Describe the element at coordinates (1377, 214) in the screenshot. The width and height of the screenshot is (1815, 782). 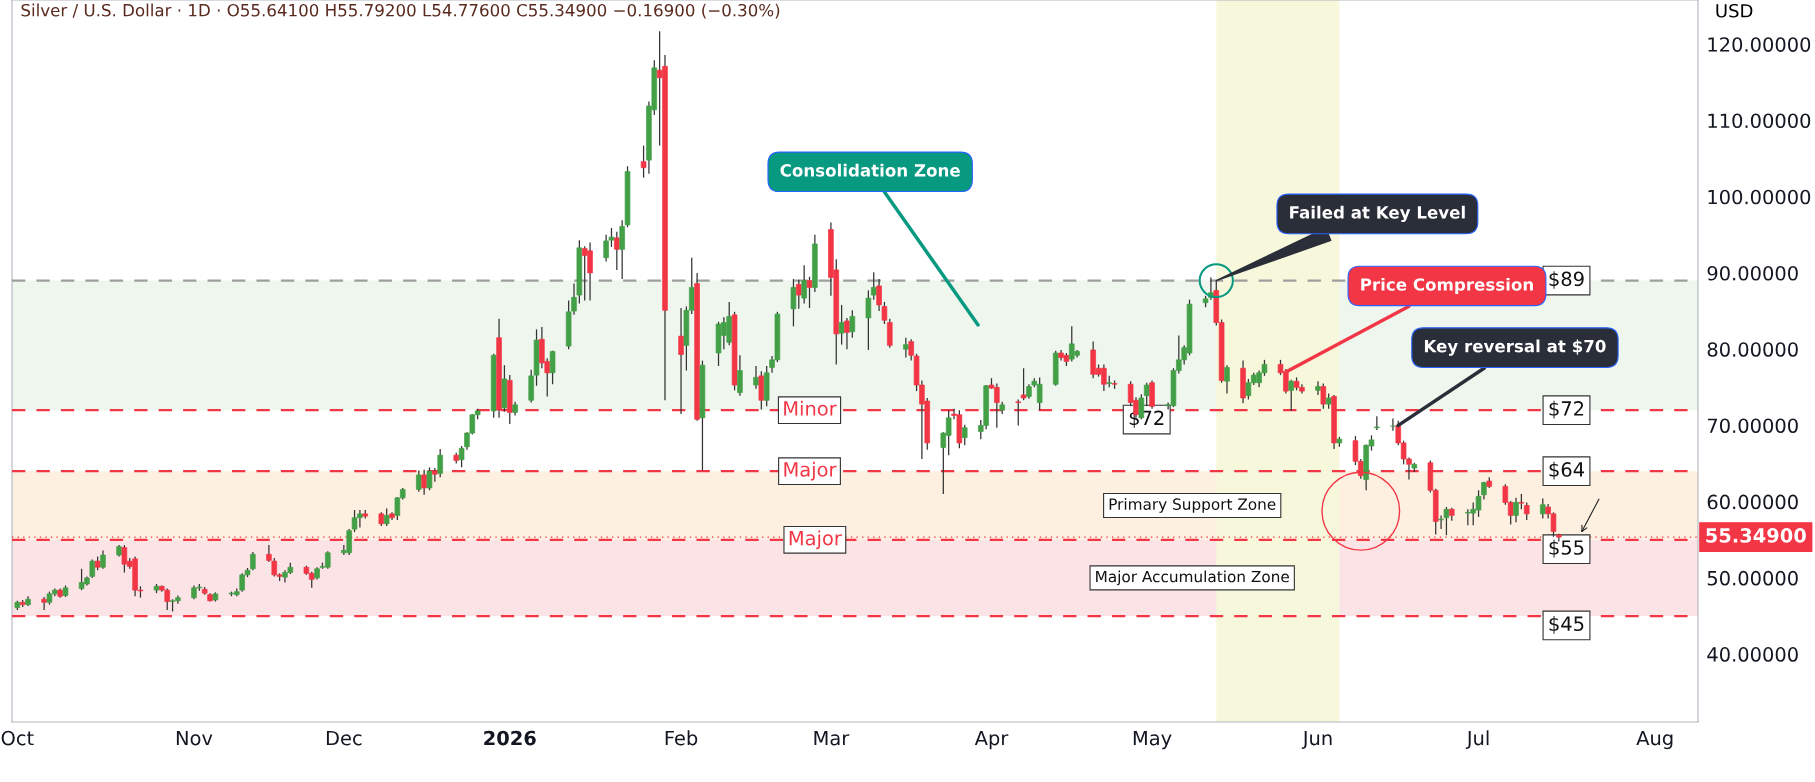
I see `annotation: Failed at Key Level` at that location.